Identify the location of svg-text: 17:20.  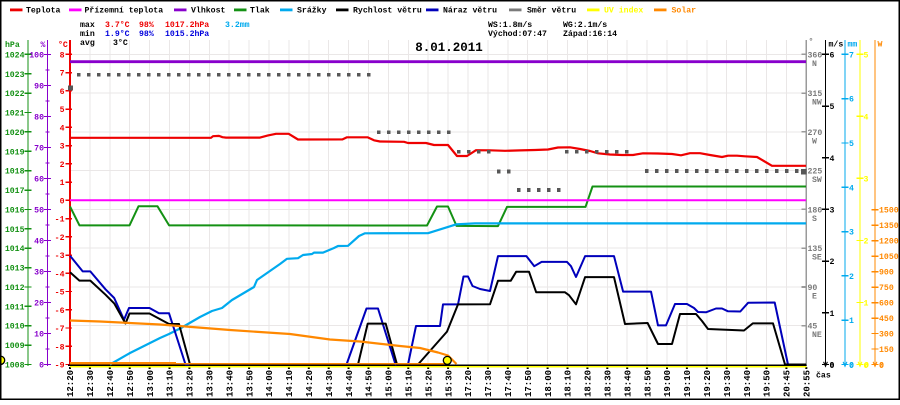
(469, 383).